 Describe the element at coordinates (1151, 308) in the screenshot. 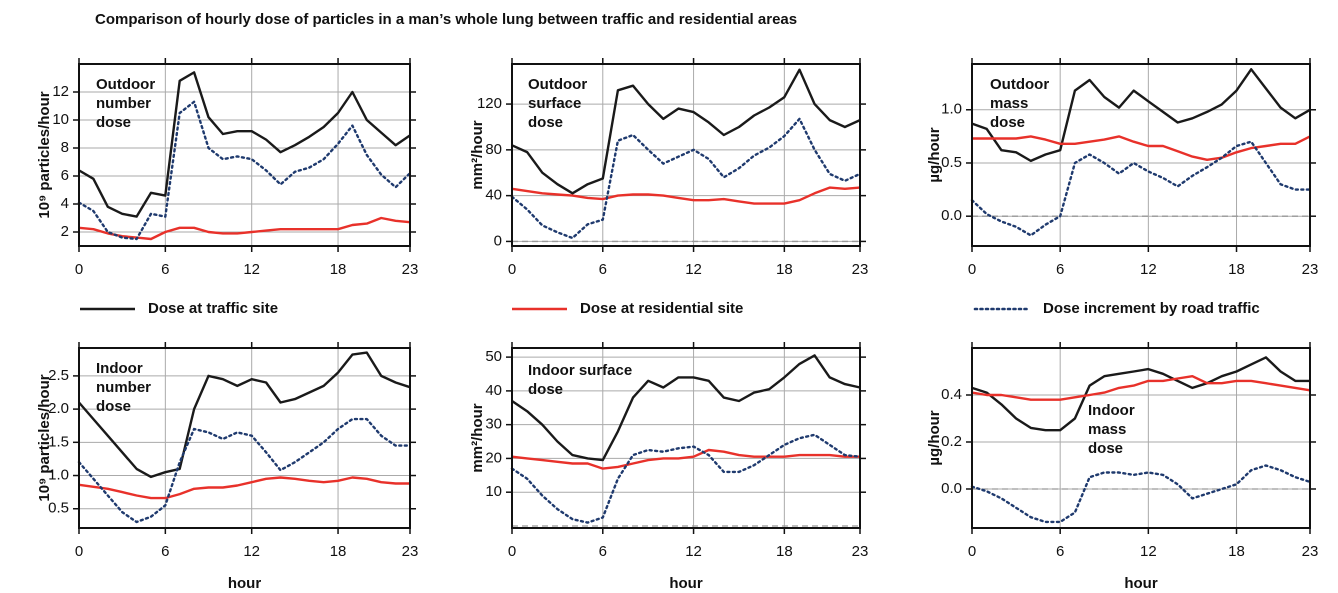

I see `legend-label: Dose increment by road traffic` at that location.